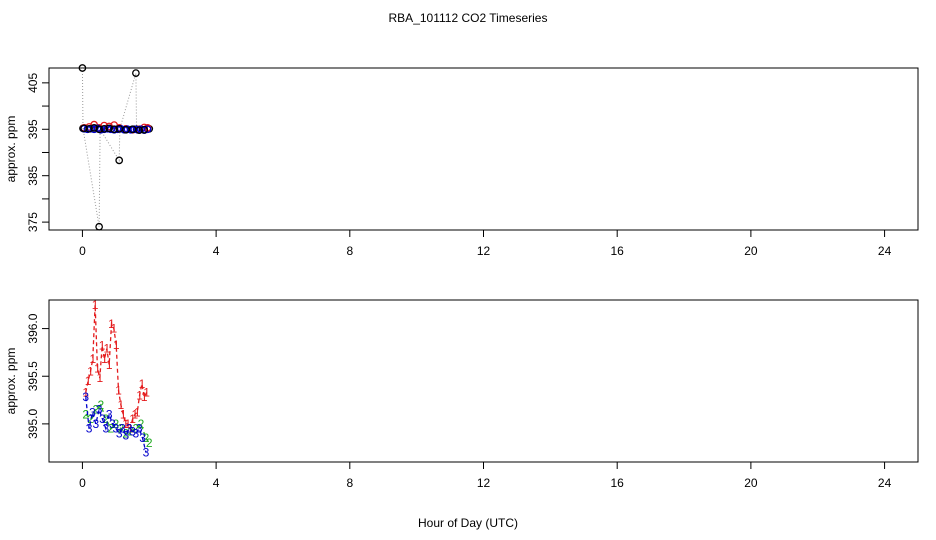 The height and width of the screenshot is (540, 936). Describe the element at coordinates (33, 175) in the screenshot. I see `top-y-tick-label: 385` at that location.